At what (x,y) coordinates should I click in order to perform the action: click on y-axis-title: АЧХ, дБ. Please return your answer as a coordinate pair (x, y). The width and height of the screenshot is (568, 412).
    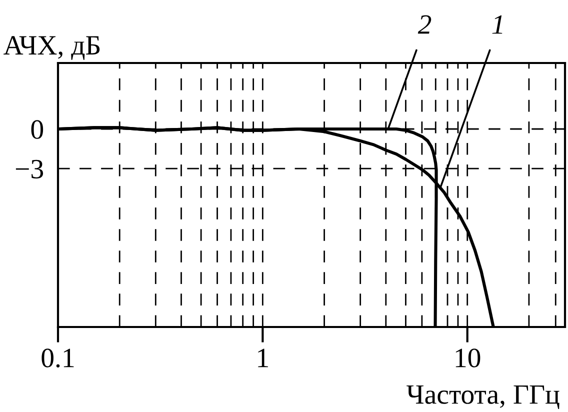
    Looking at the image, I should click on (52, 48).